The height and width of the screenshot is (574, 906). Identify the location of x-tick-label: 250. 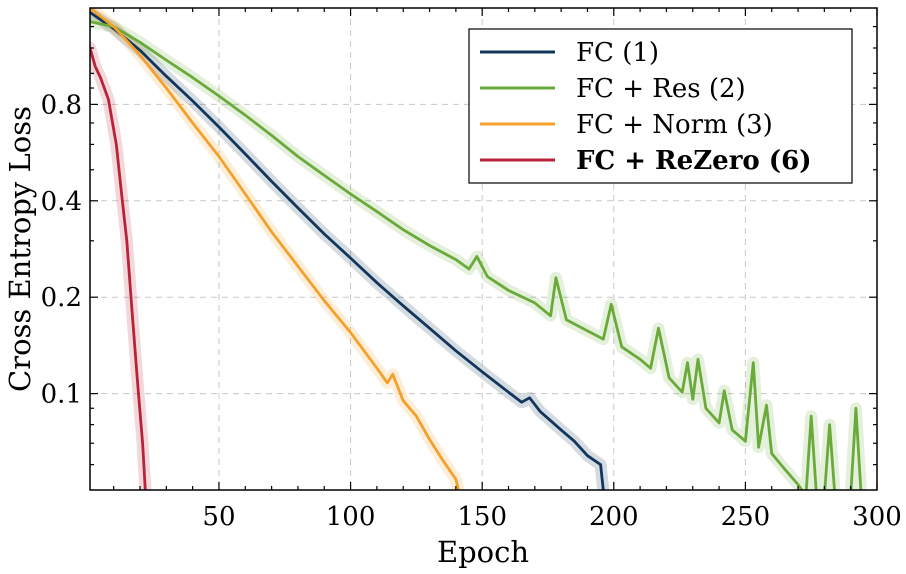
(746, 517).